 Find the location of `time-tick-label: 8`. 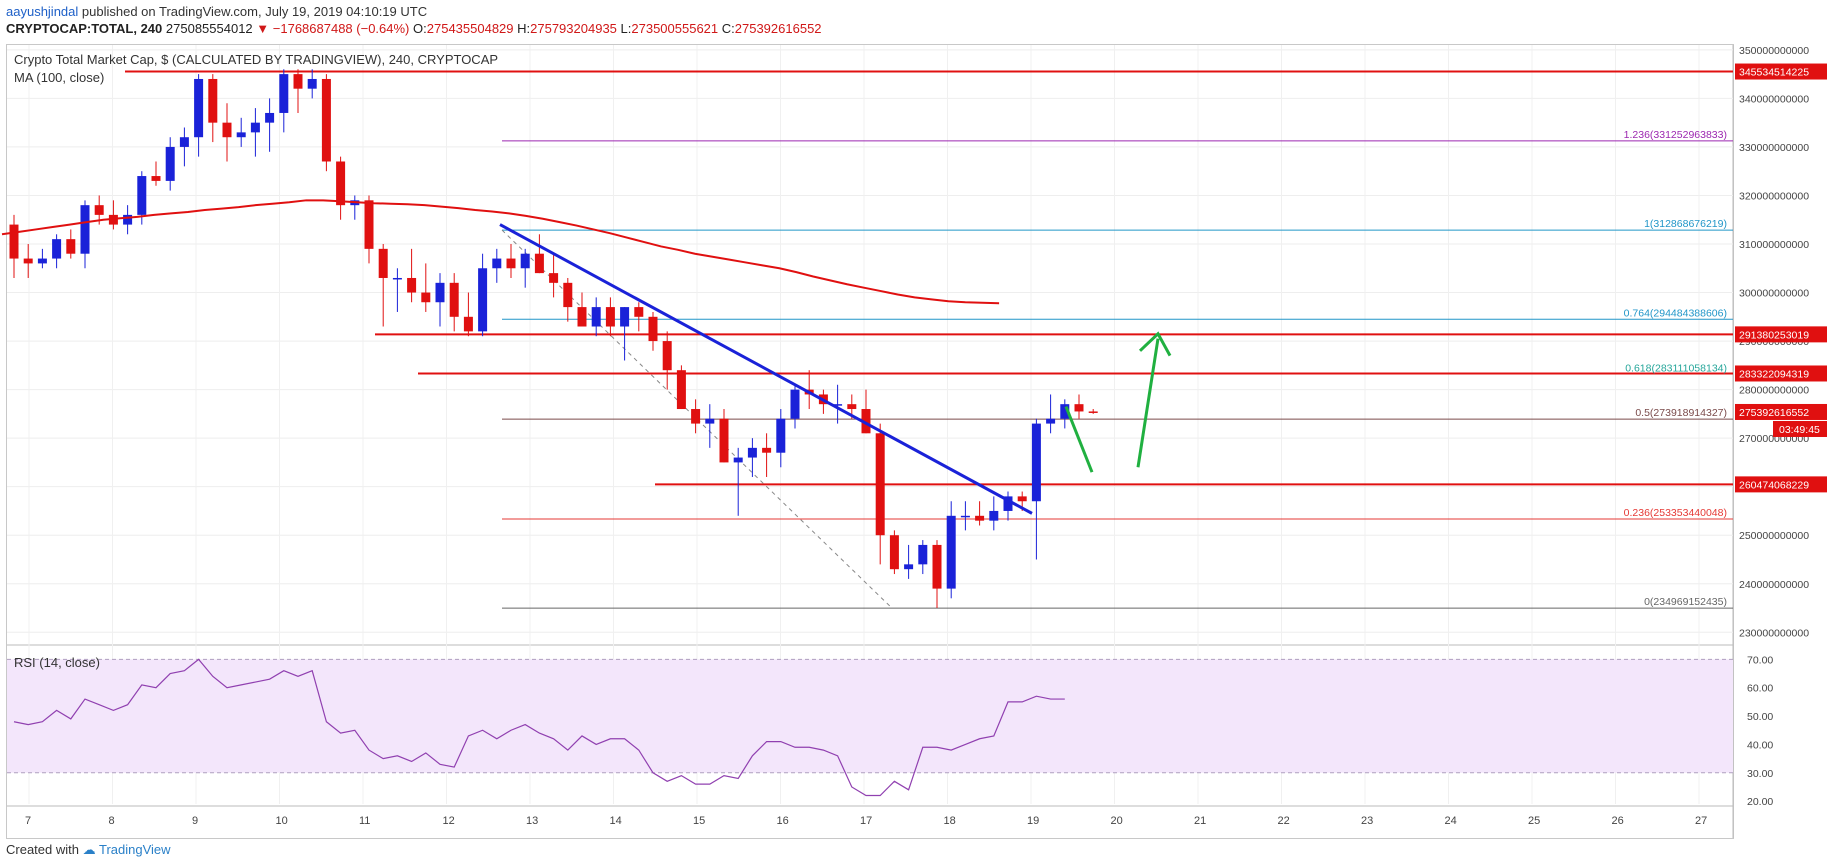

time-tick-label: 8 is located at coordinates (112, 821).